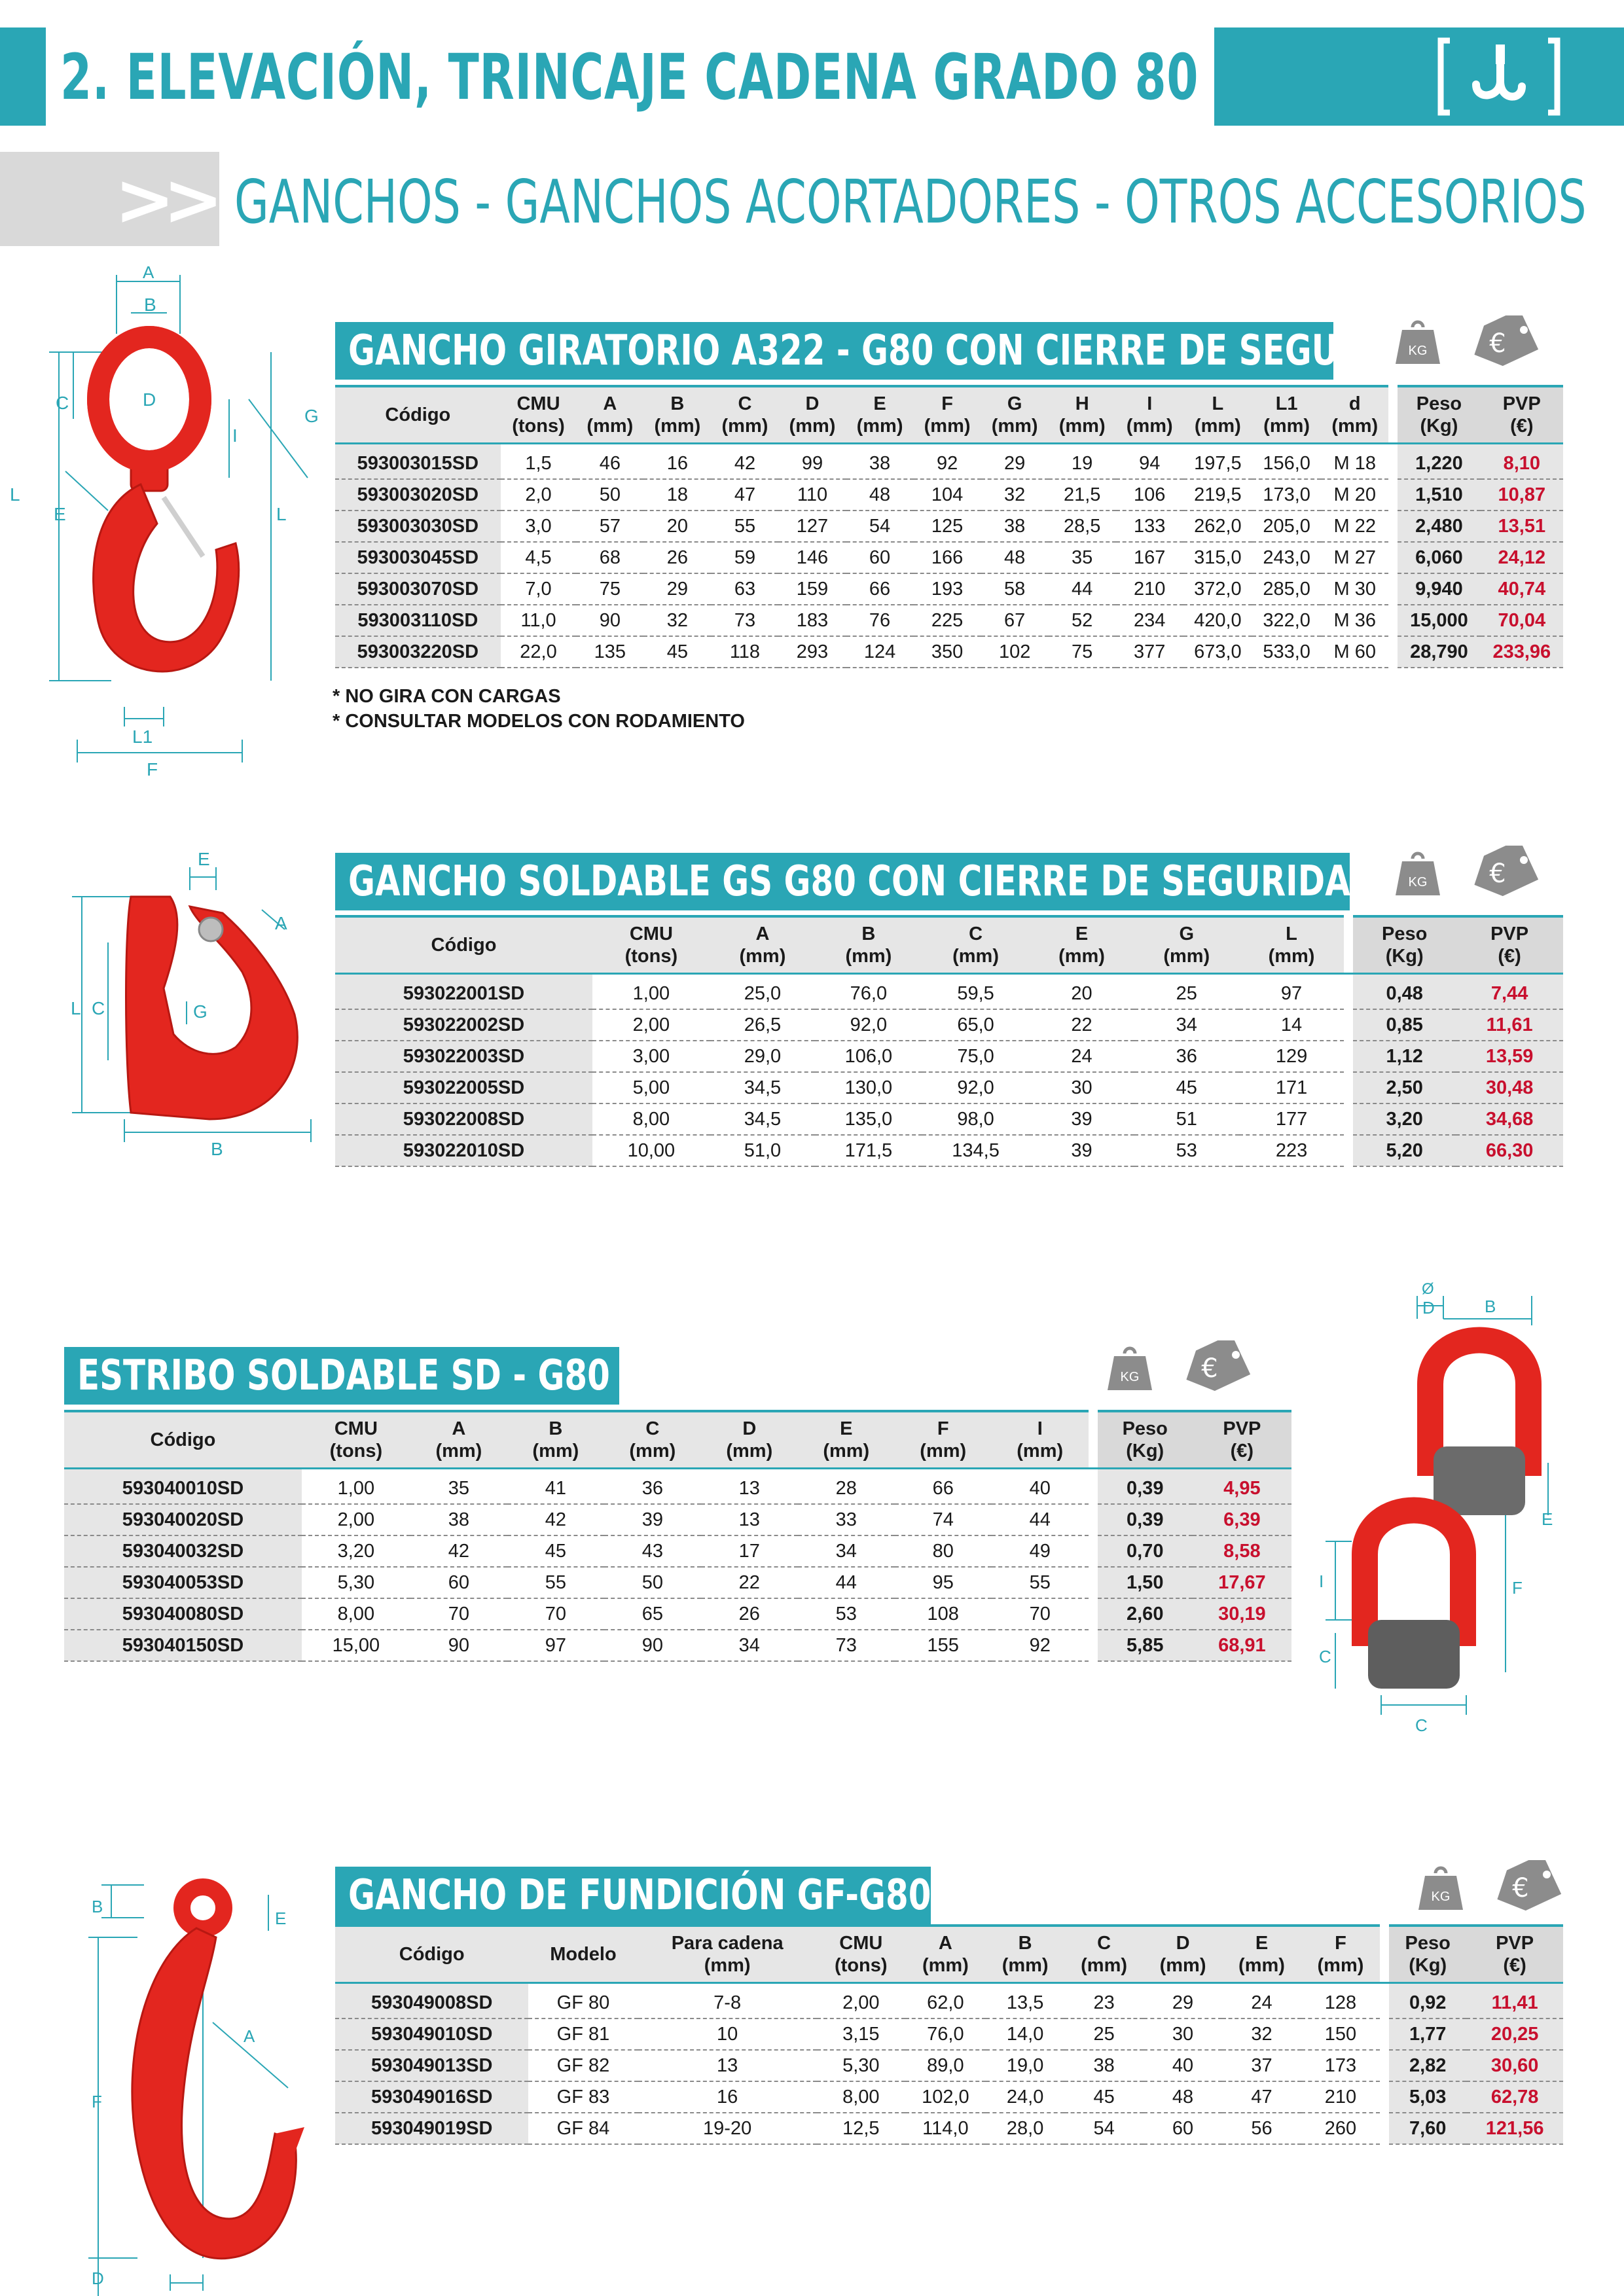  What do you see at coordinates (447, 696) in the screenshot?
I see `note: * NO GIRA CON CARGAS` at bounding box center [447, 696].